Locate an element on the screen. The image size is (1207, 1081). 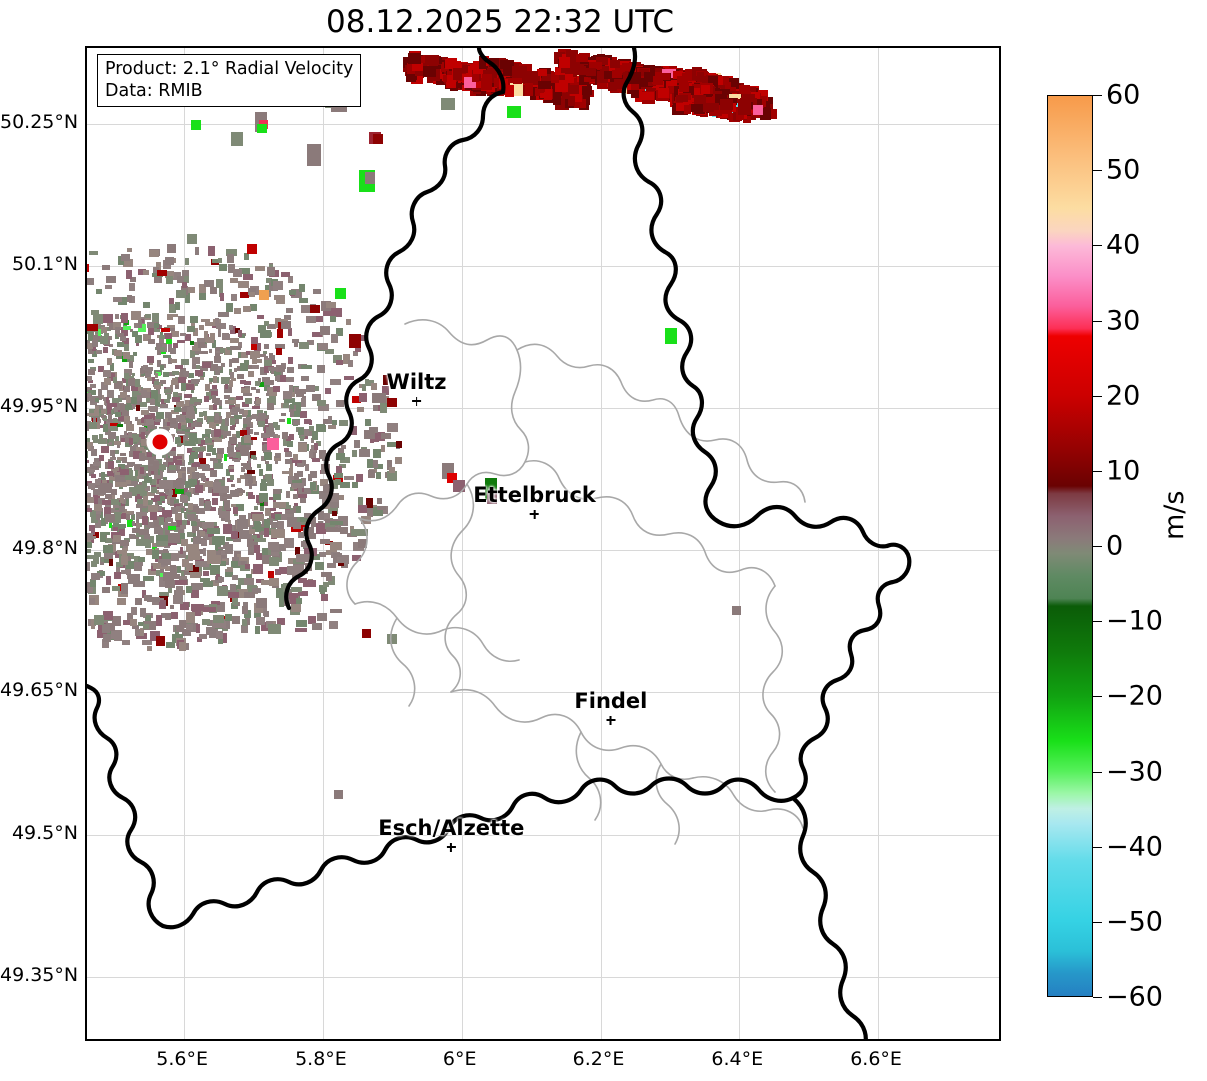
city-cross-icon is located at coordinates (417, 401).